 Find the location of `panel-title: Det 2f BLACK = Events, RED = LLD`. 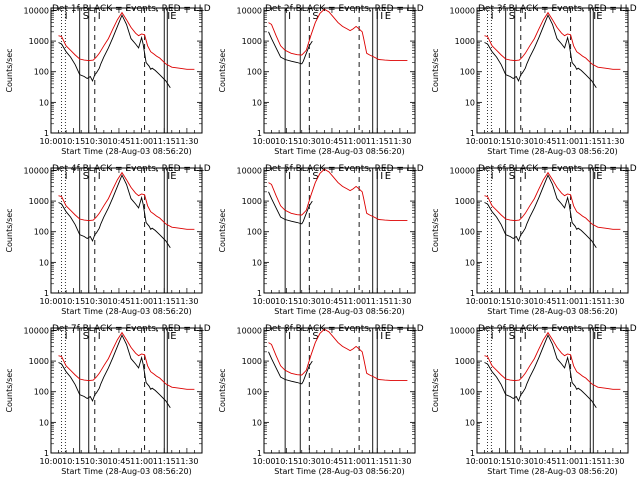

panel-title: Det 2f BLACK = Events, RED = LLD is located at coordinates (344, 9).